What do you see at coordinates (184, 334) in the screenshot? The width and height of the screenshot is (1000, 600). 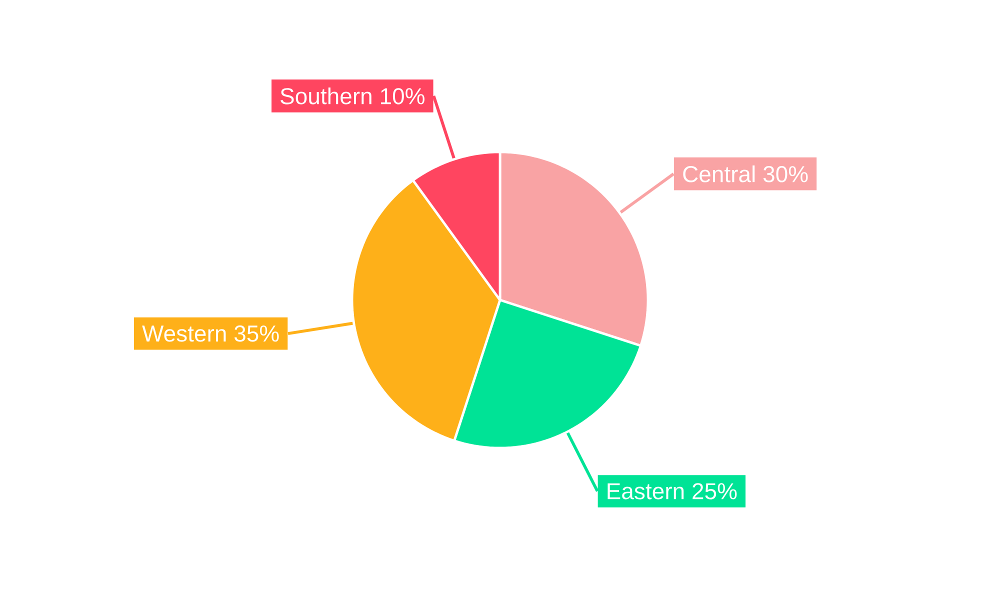 I see `slice-label: Western` at bounding box center [184, 334].